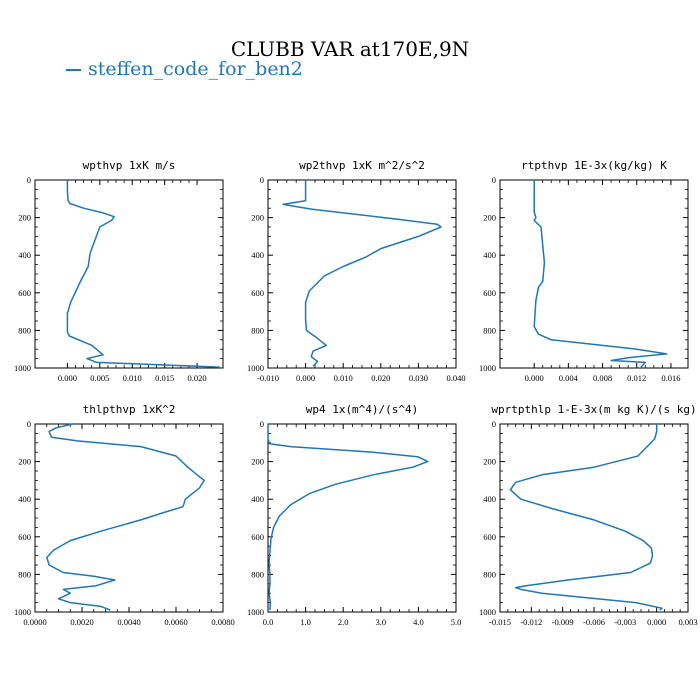  I want to click on x-tick-label: -0.010, so click(268, 378).